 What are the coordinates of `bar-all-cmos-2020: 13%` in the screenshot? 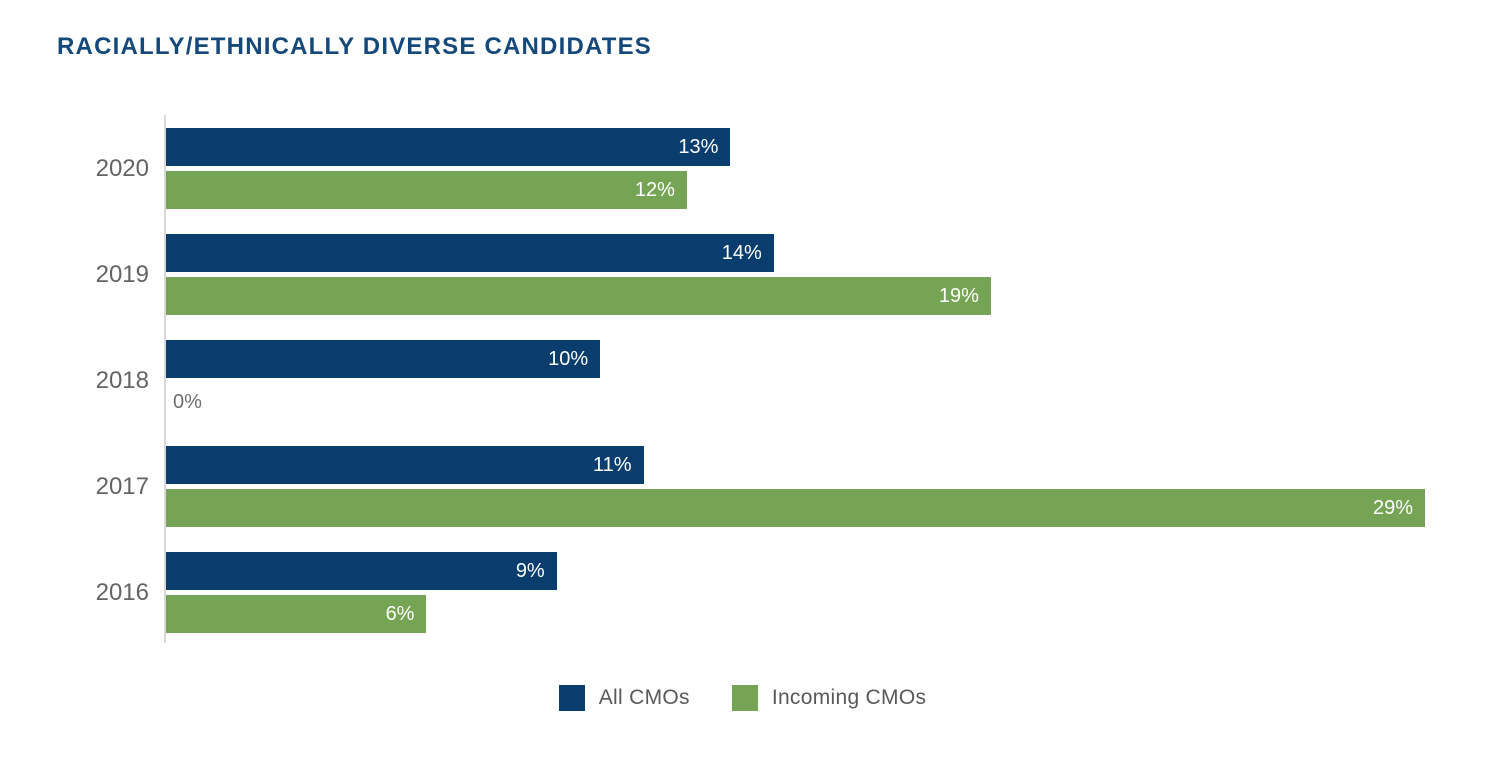 It's located at (448, 147).